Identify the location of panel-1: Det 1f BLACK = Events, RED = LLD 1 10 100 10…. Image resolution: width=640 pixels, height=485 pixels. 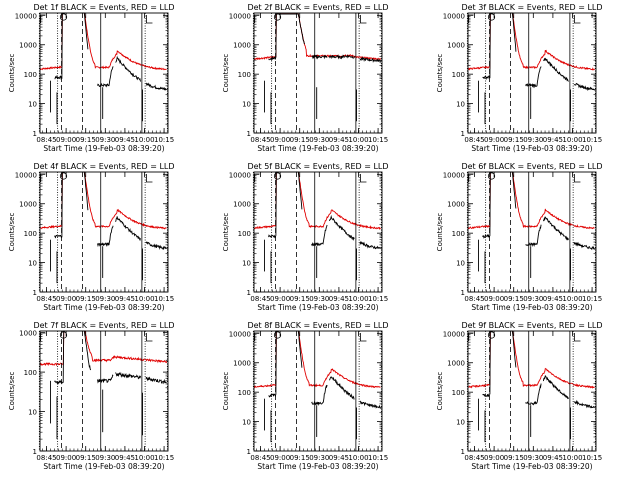
(91, 78).